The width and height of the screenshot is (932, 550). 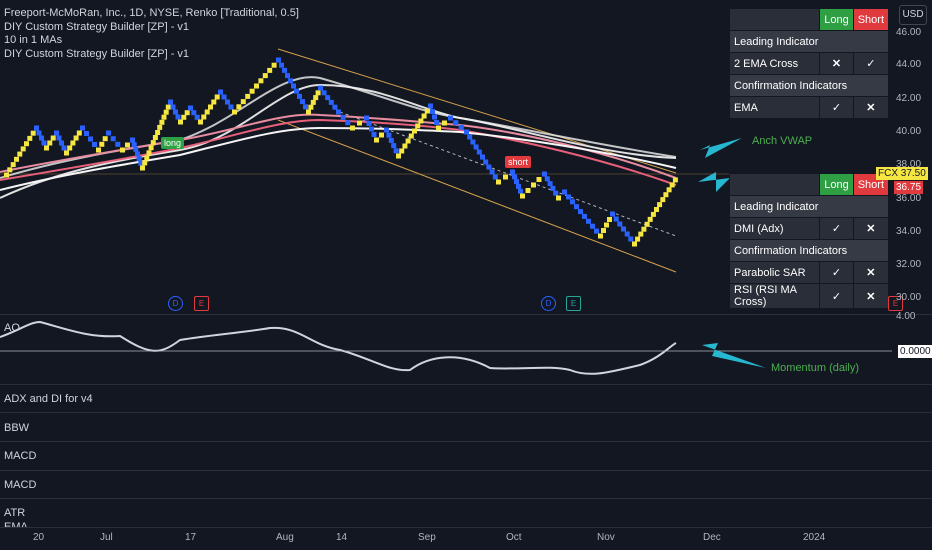 What do you see at coordinates (20, 456) in the screenshot?
I see `pane-label-macd: MACD` at bounding box center [20, 456].